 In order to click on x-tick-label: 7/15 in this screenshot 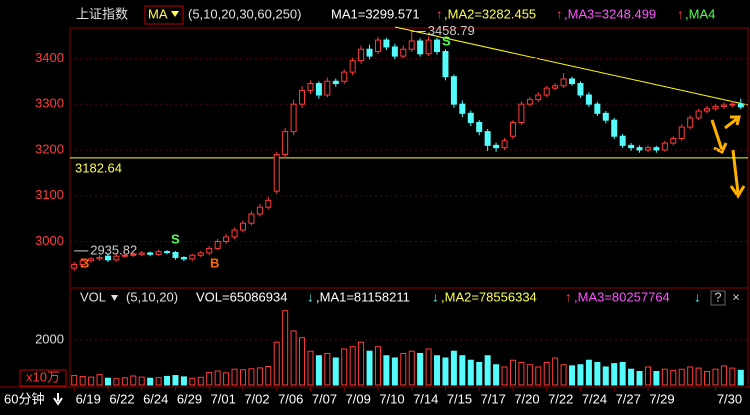, I will do `click(459, 398)`.